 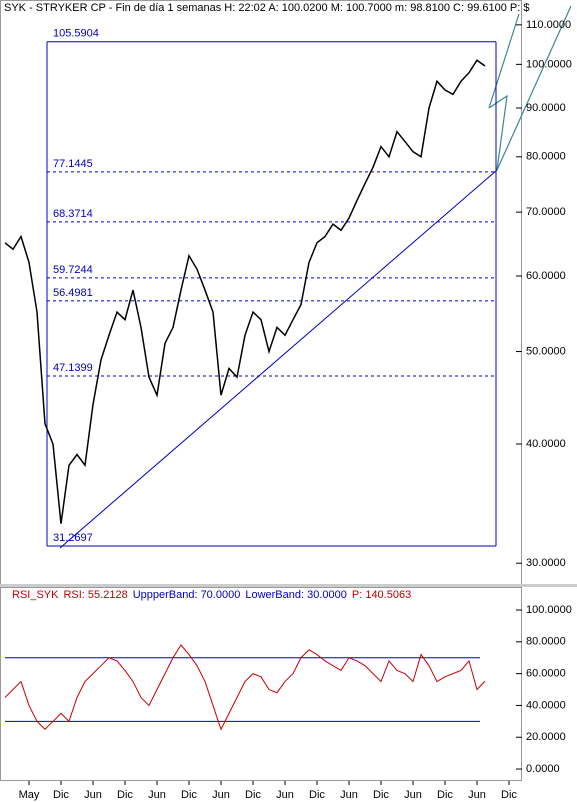 What do you see at coordinates (73, 214) in the screenshot?
I see `level-label: 68.3714` at bounding box center [73, 214].